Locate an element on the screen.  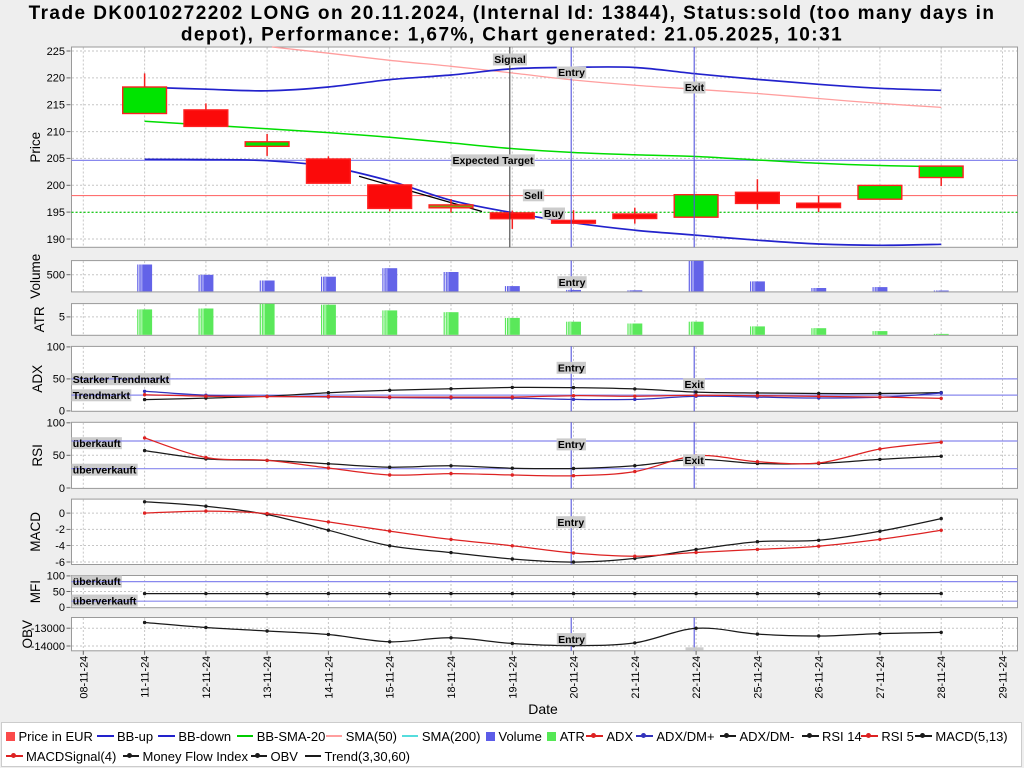
svg-text: 22-11-24 is located at coordinates (697, 677).